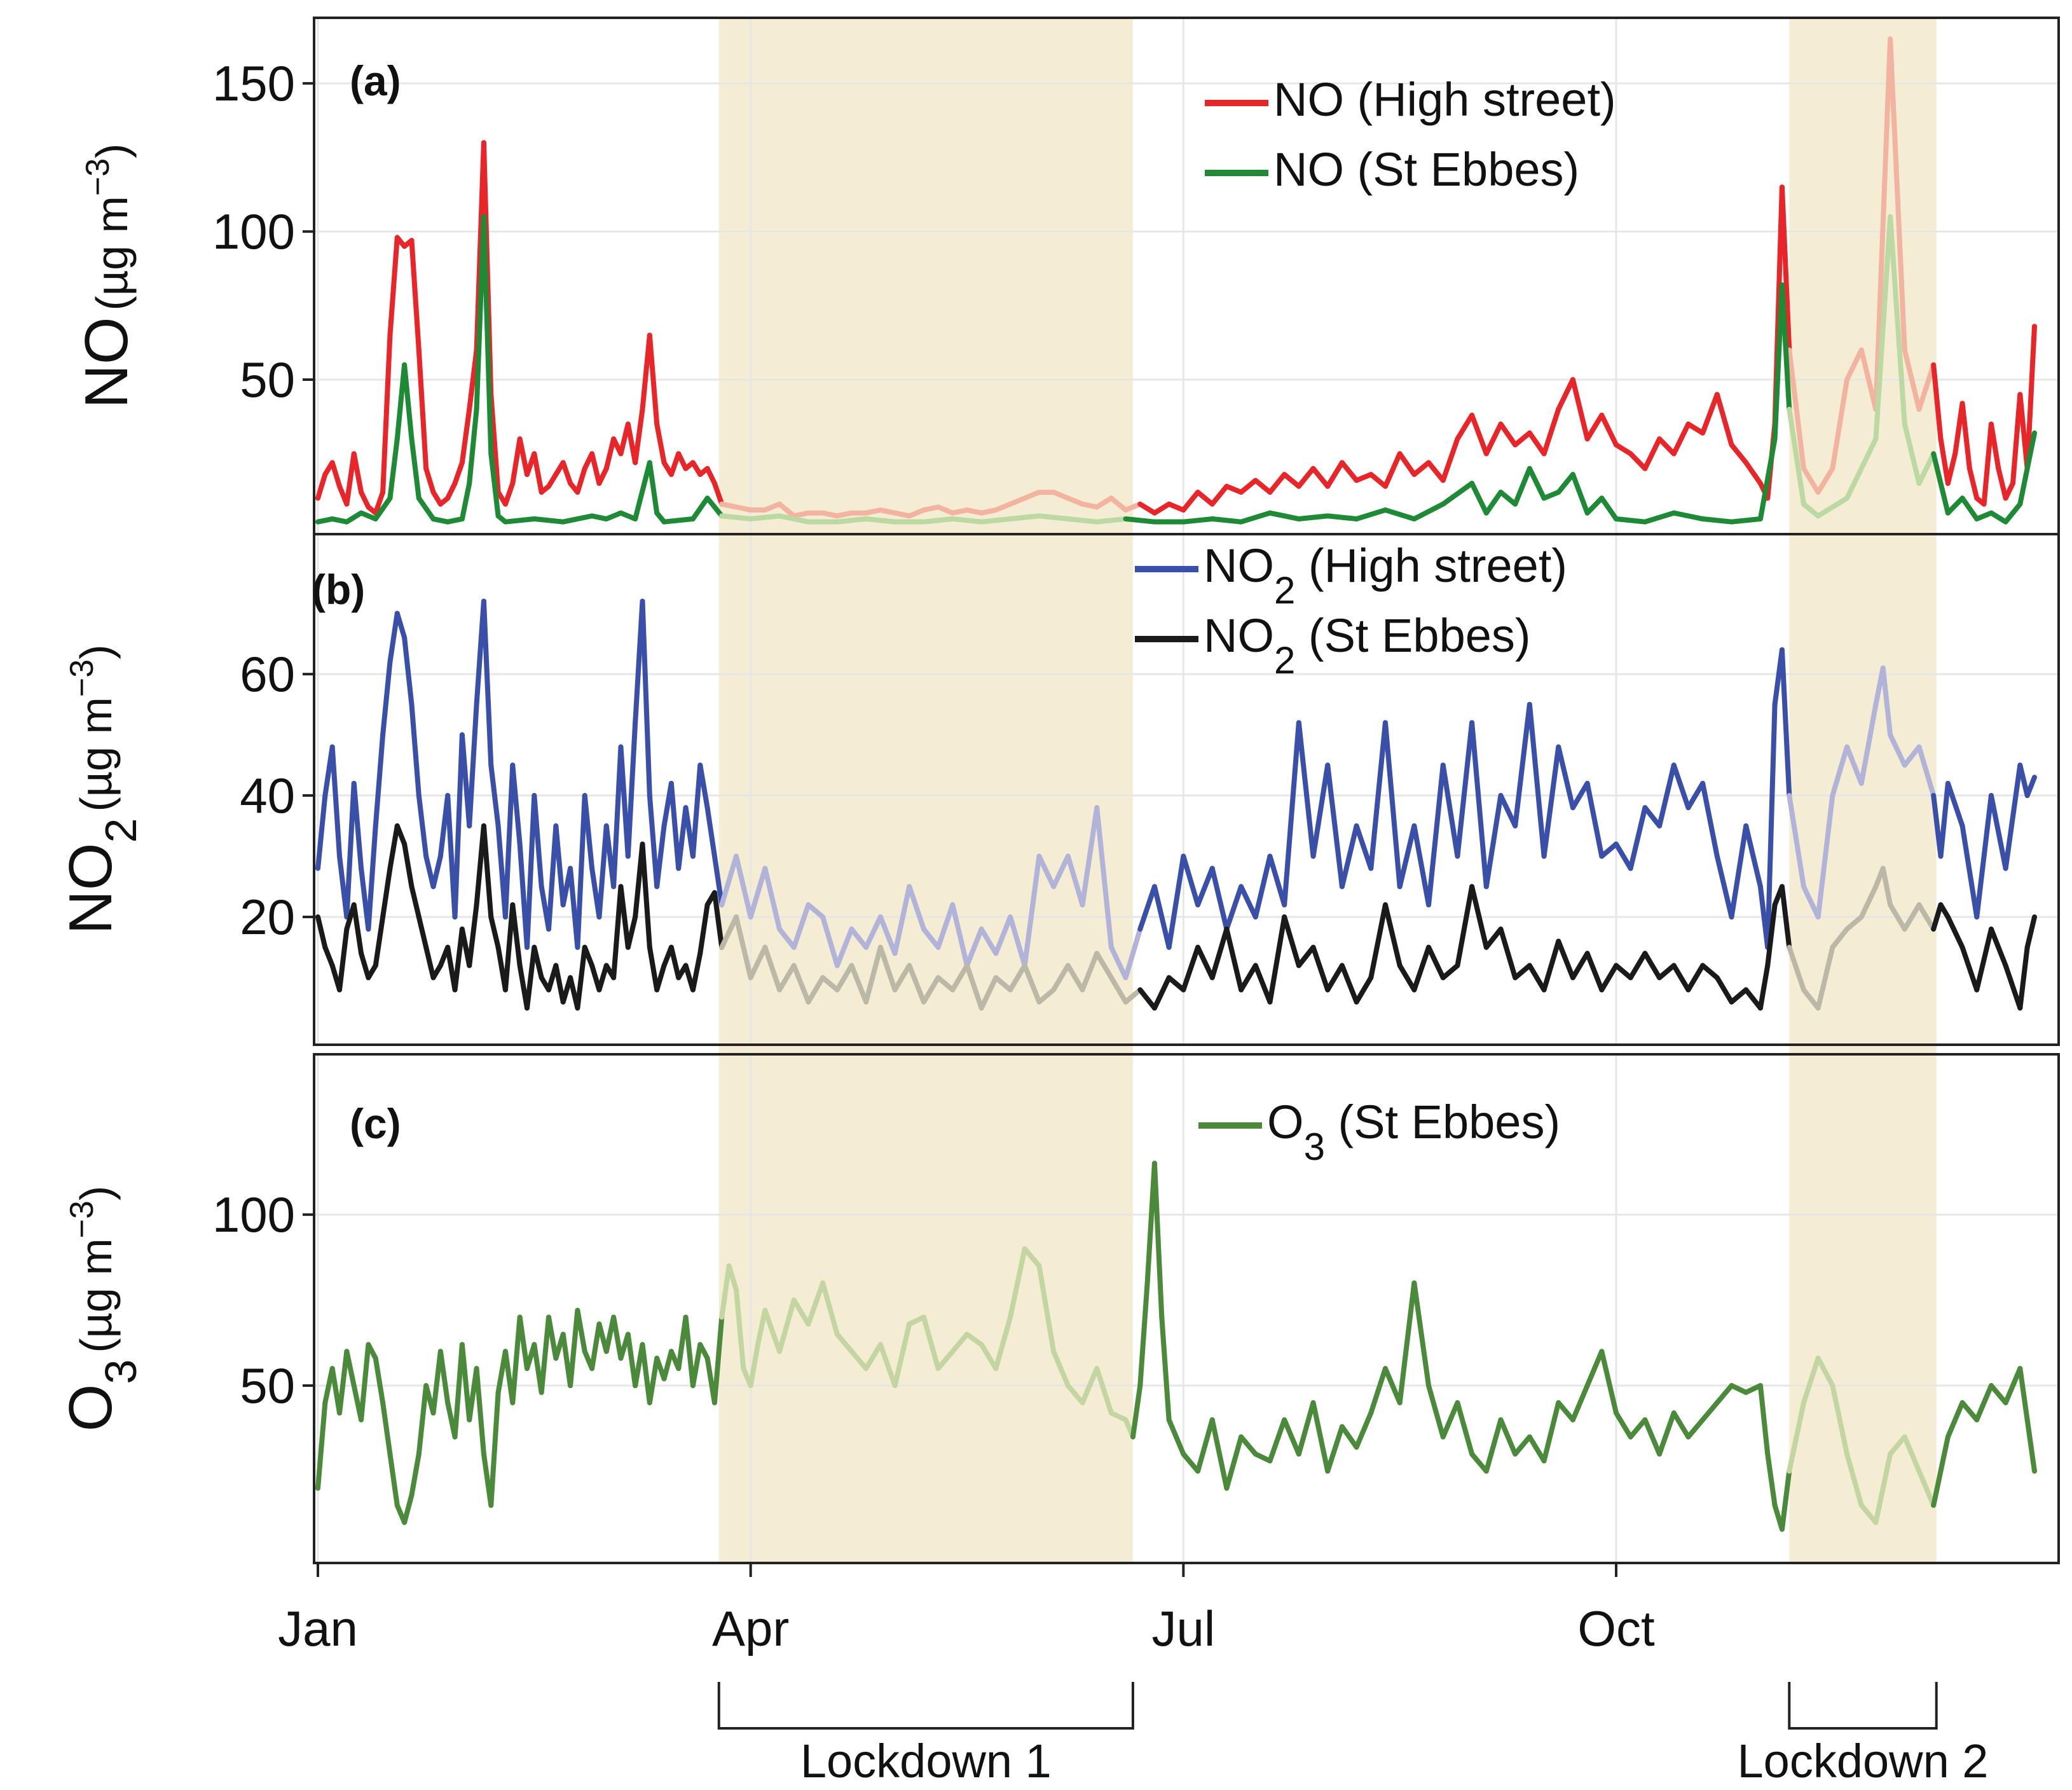 The height and width of the screenshot is (1790, 2072). Describe the element at coordinates (112, 253) in the screenshot. I see `y-label-unit: (µg m` at that location.